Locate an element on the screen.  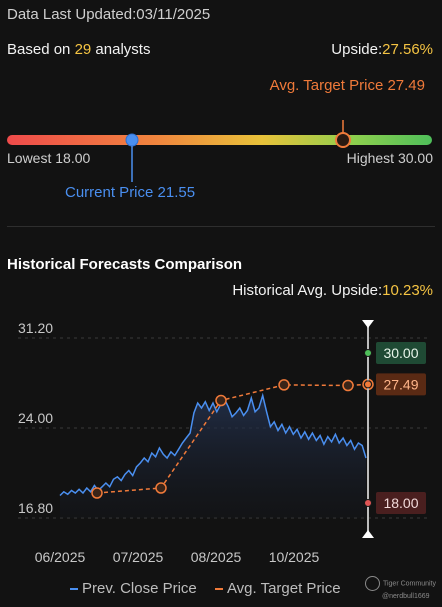
highest-label: Highest 30.00 is located at coordinates (389, 158).